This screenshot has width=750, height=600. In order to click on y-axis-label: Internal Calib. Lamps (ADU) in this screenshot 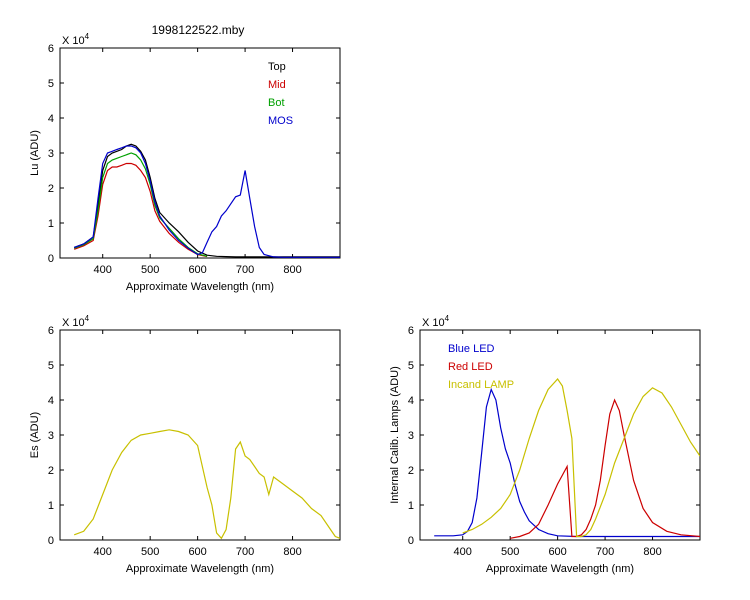, I will do `click(395, 435)`.